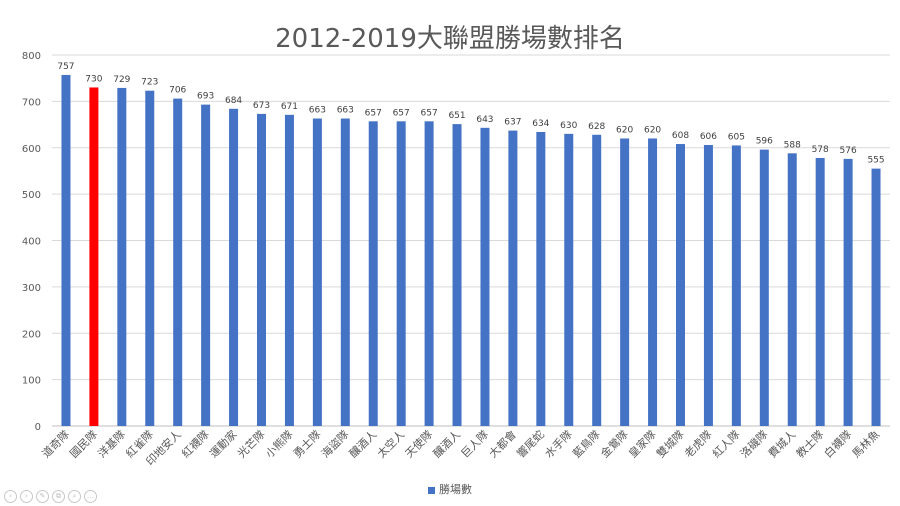 This screenshot has width=900, height=506. What do you see at coordinates (31, 102) in the screenshot?
I see `y-tick-label: 700` at bounding box center [31, 102].